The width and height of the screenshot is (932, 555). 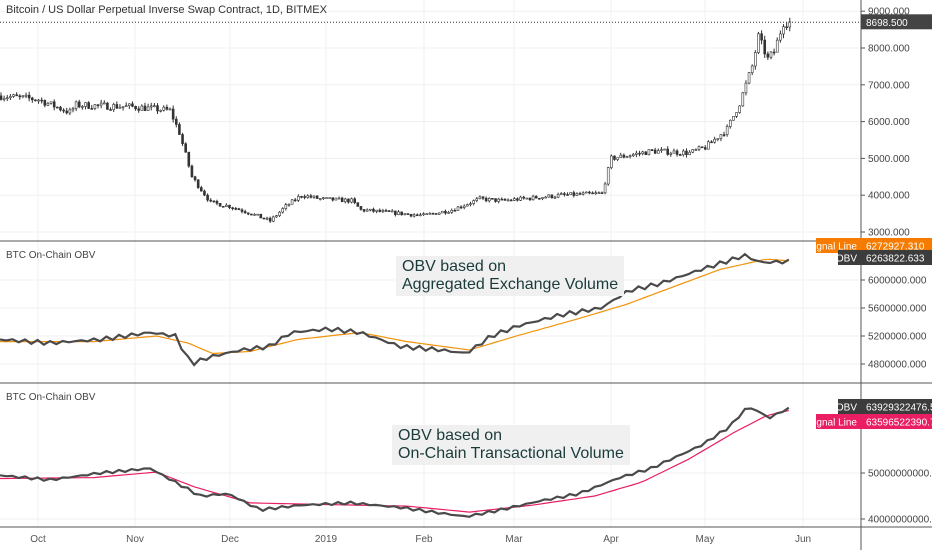 I want to click on obv1-pane-label: BTC On-Chain OBV, so click(x=51, y=255).